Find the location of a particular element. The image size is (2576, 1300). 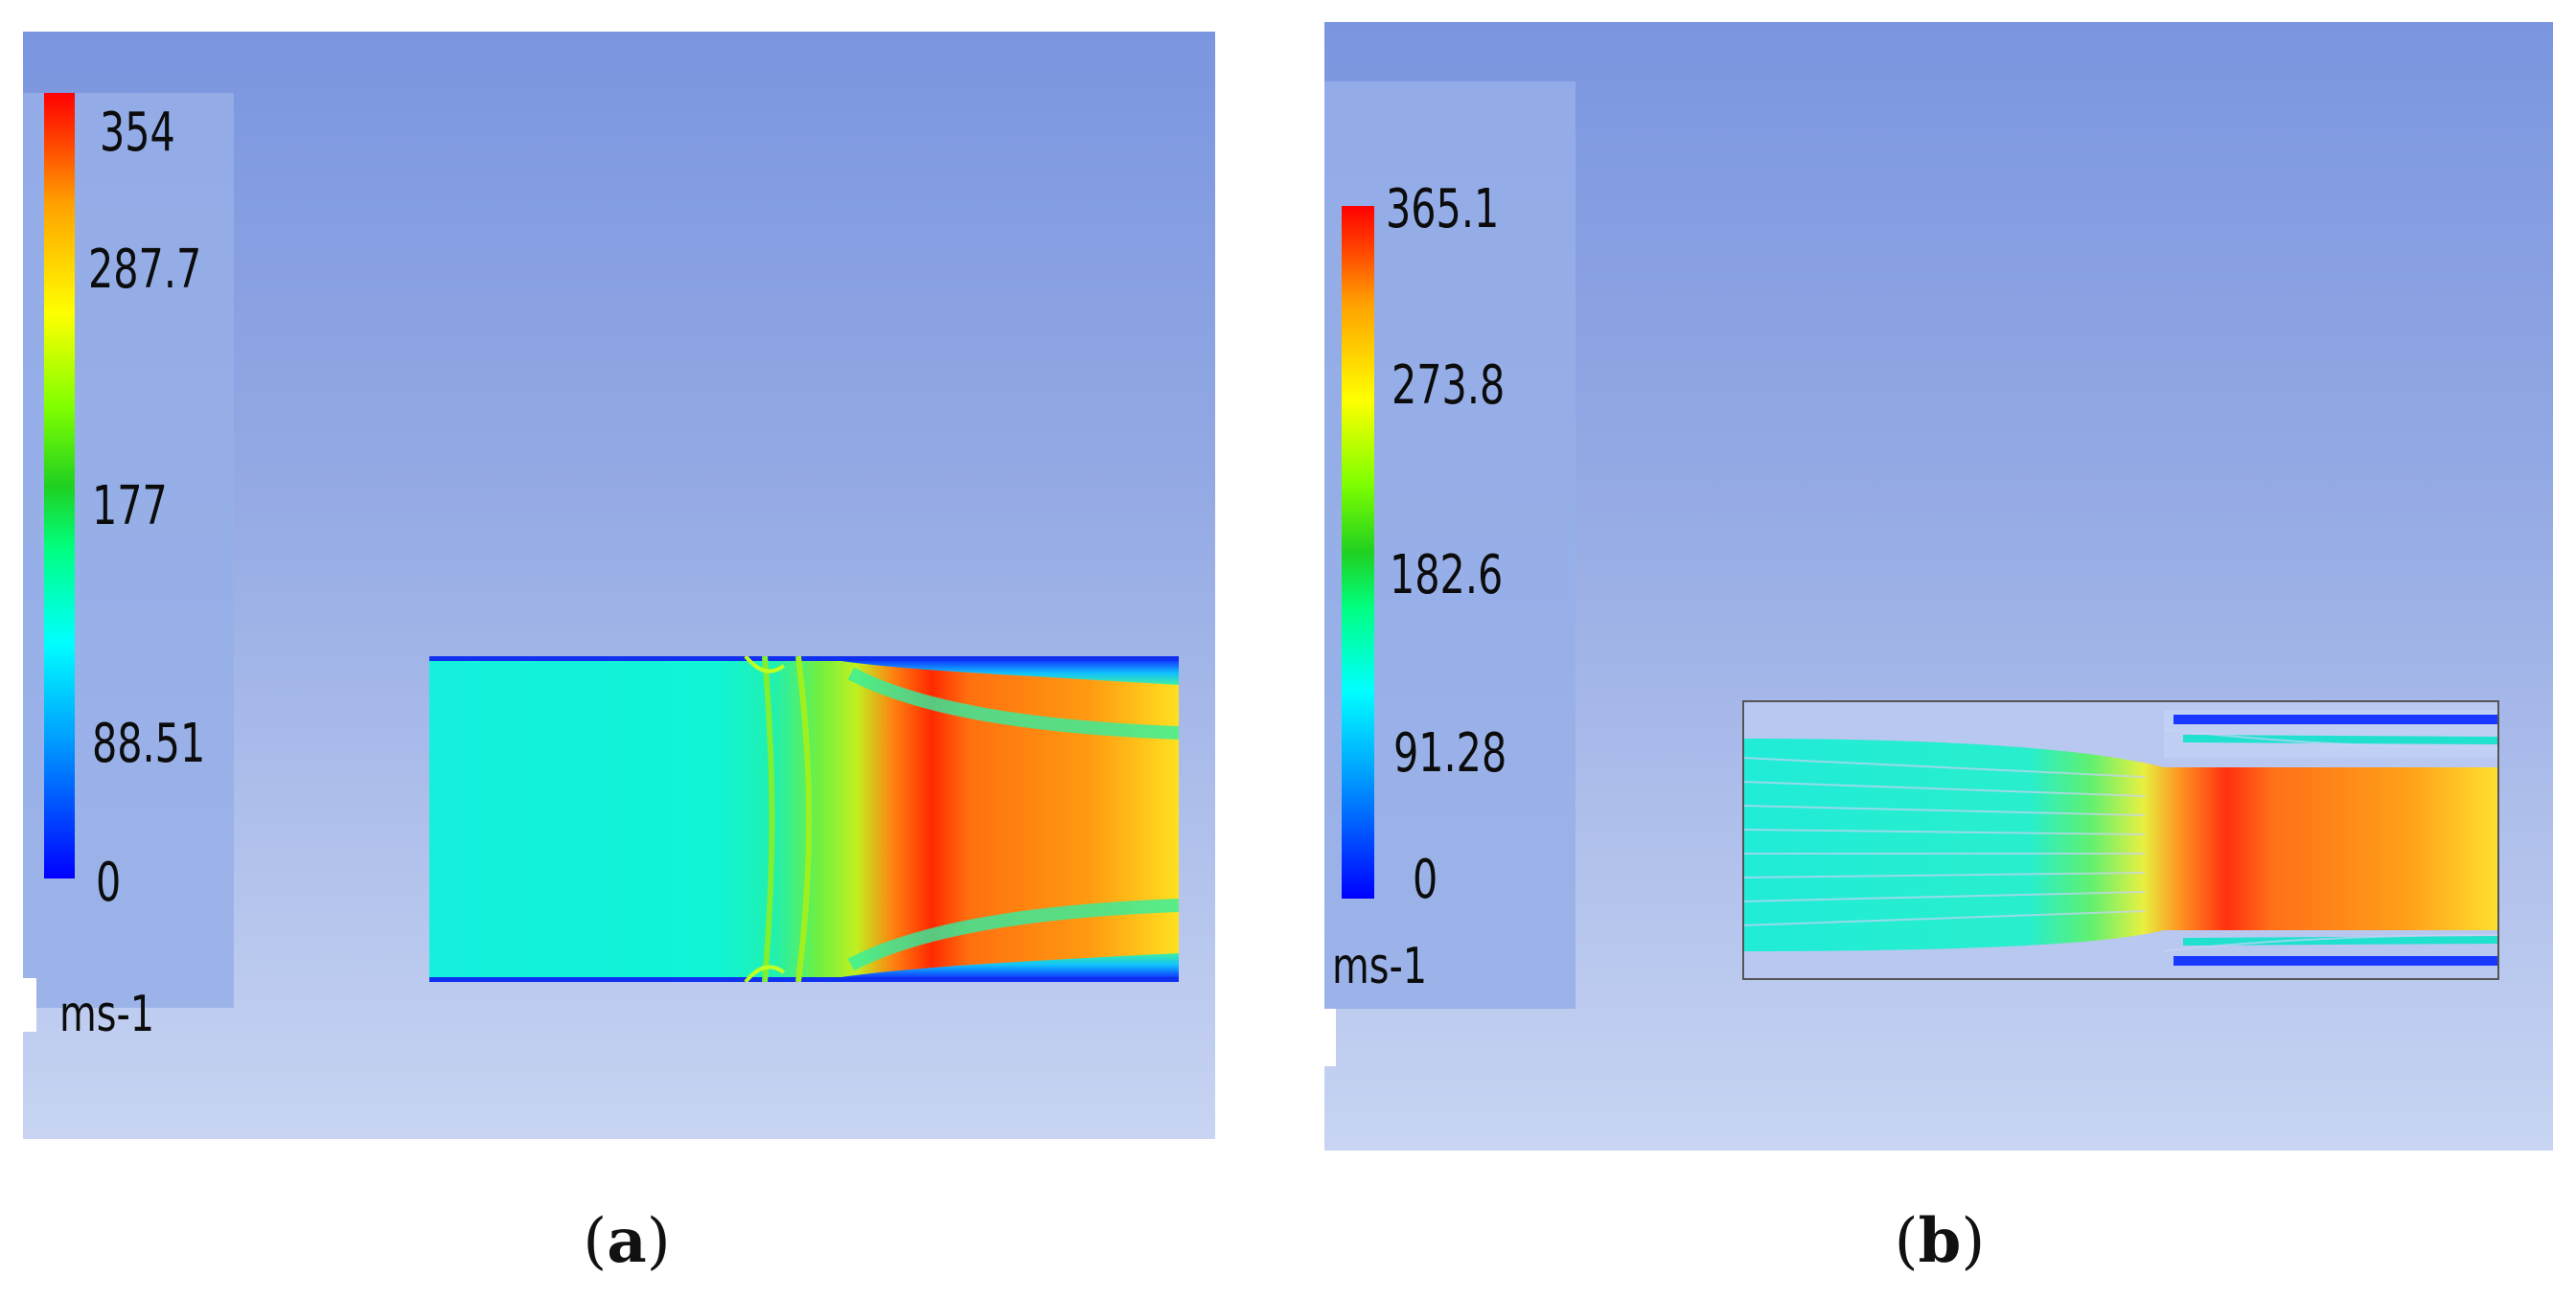

legend-tick-b-max: 365.1 is located at coordinates (1443, 209).